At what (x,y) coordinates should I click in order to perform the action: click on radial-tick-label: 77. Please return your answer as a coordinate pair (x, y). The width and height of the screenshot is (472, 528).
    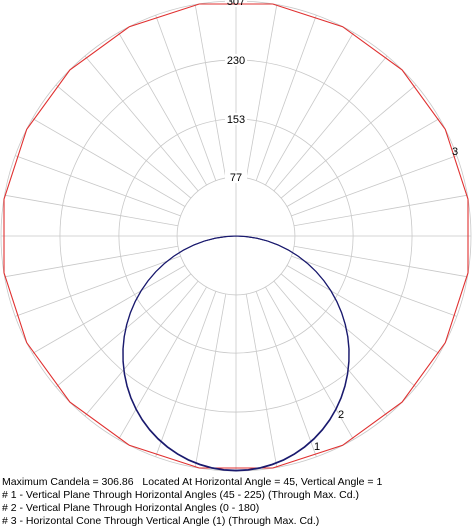
    Looking at the image, I should click on (236, 178).